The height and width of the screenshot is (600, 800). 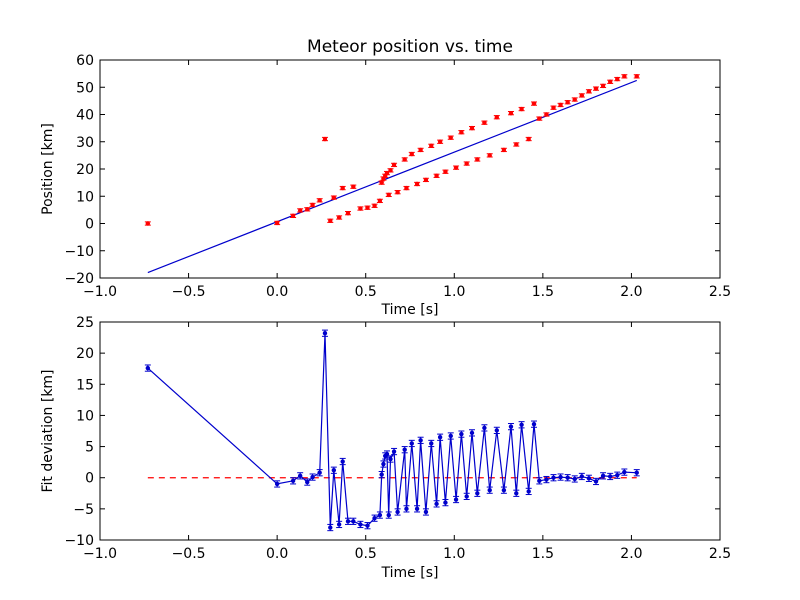 I want to click on position-y-tick-label: 40, so click(x=85, y=116).